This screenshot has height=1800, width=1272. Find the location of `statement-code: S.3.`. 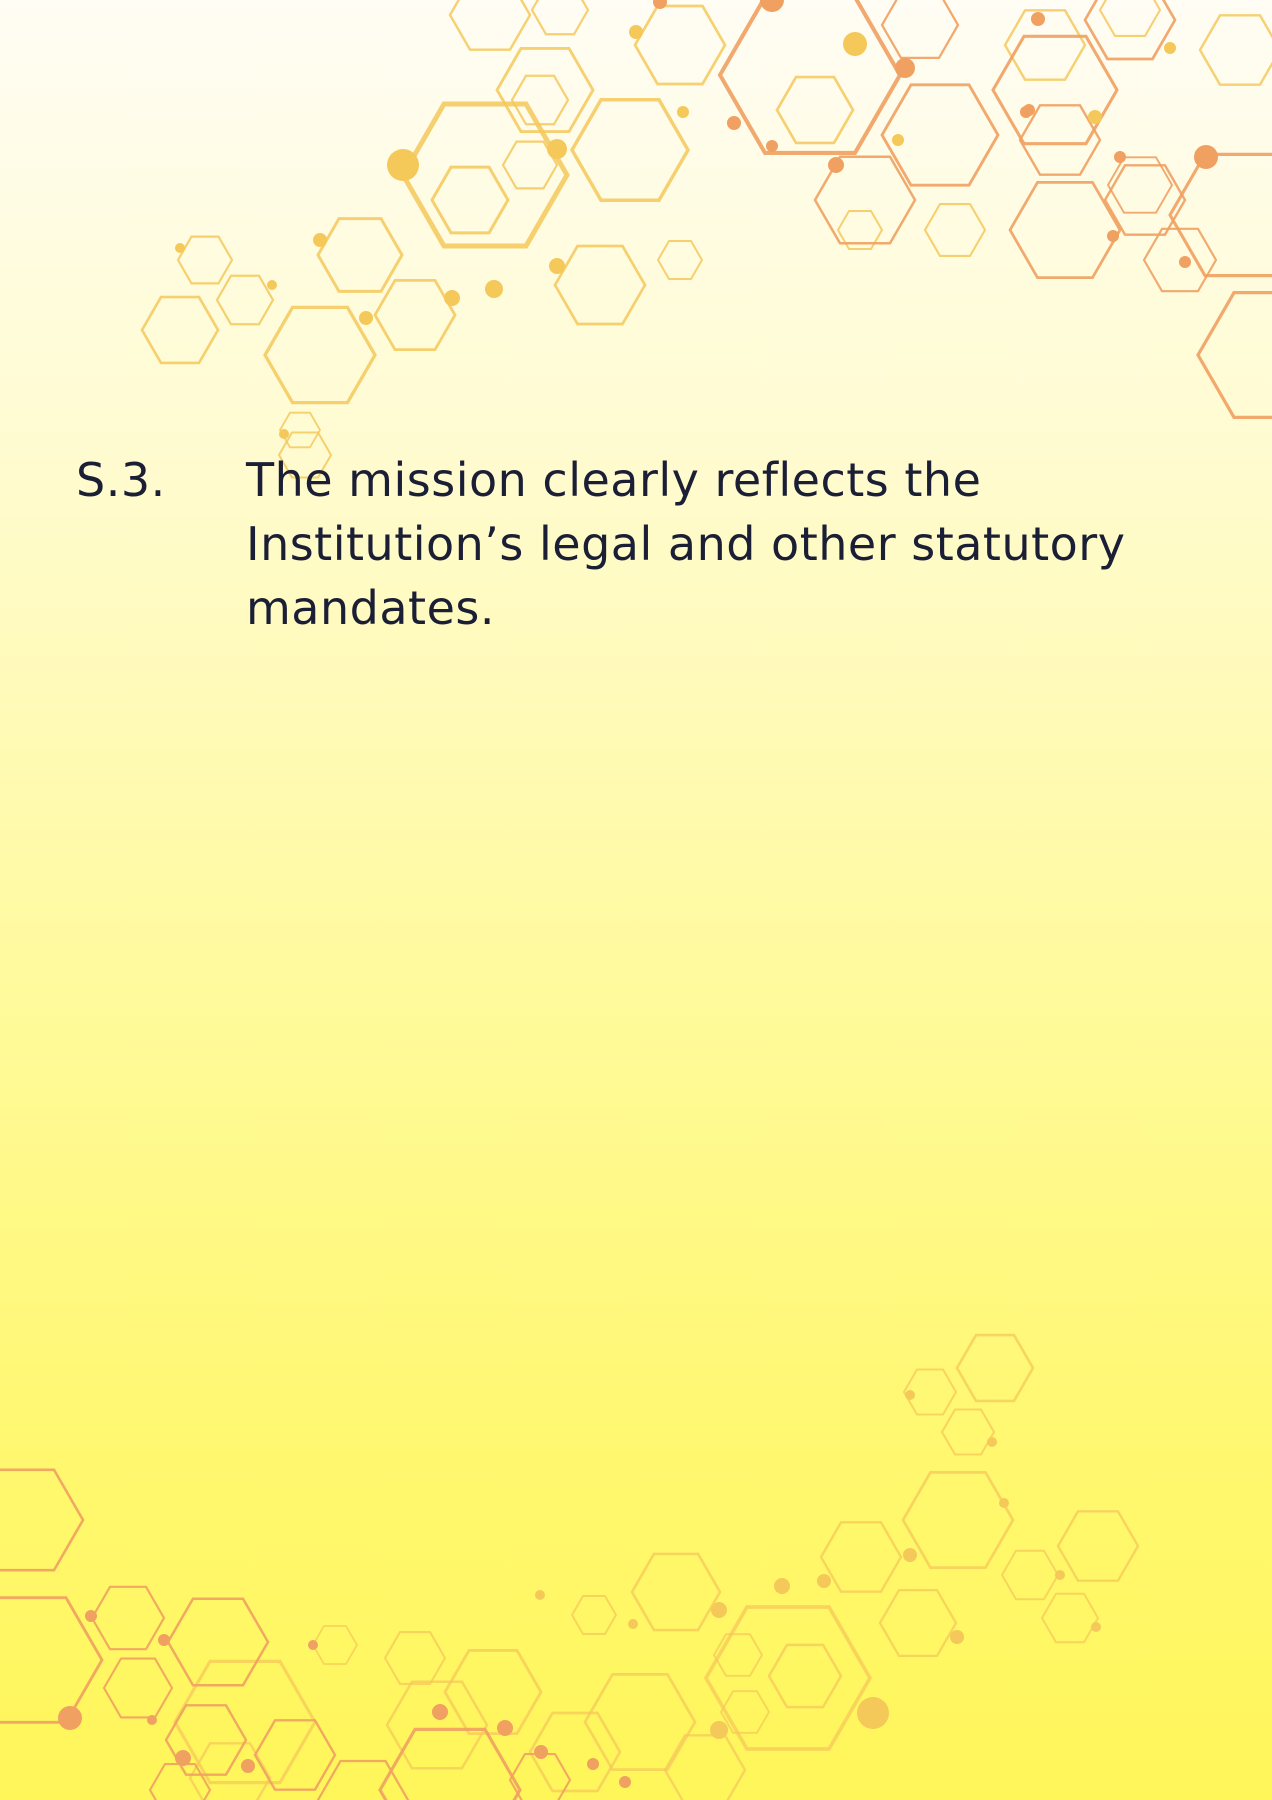

statement-code: S.3. is located at coordinates (121, 480).